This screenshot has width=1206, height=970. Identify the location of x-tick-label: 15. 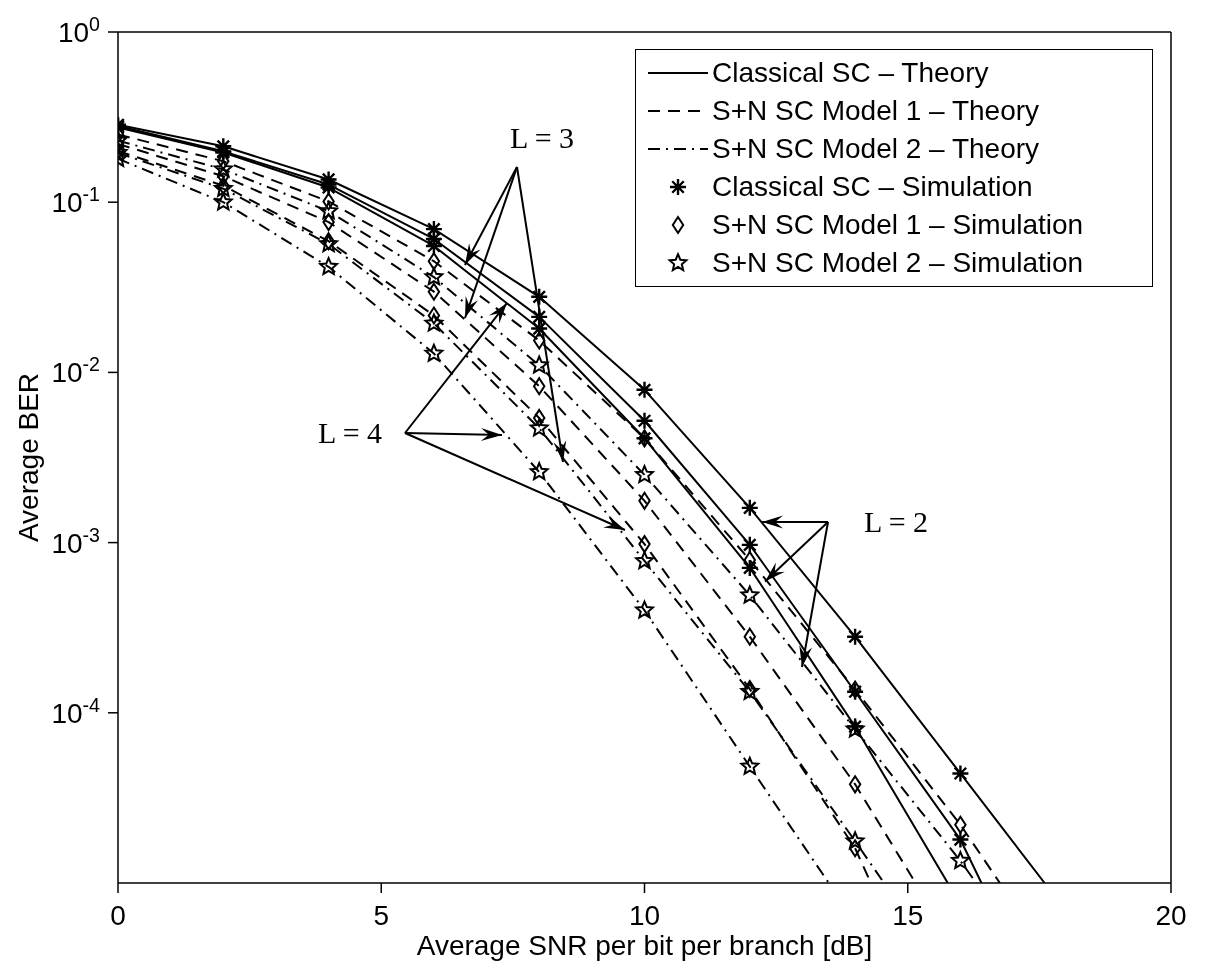
(908, 915).